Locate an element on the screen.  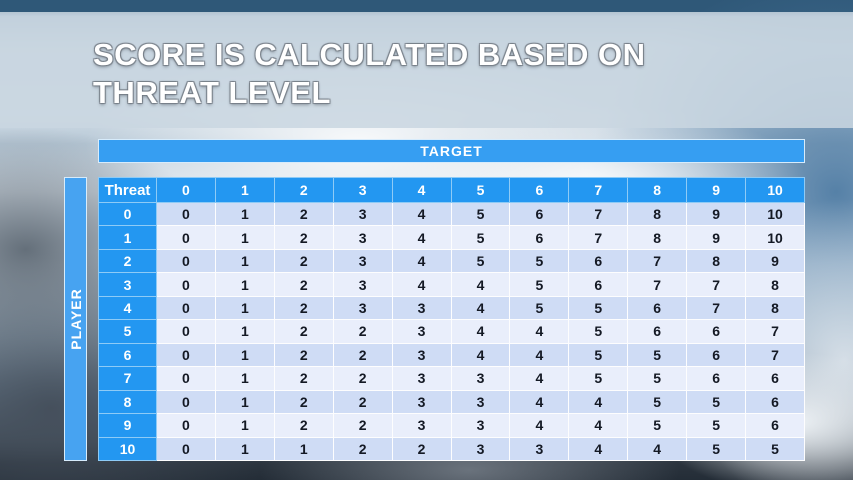
player-row-header: 9 is located at coordinates (127, 425).